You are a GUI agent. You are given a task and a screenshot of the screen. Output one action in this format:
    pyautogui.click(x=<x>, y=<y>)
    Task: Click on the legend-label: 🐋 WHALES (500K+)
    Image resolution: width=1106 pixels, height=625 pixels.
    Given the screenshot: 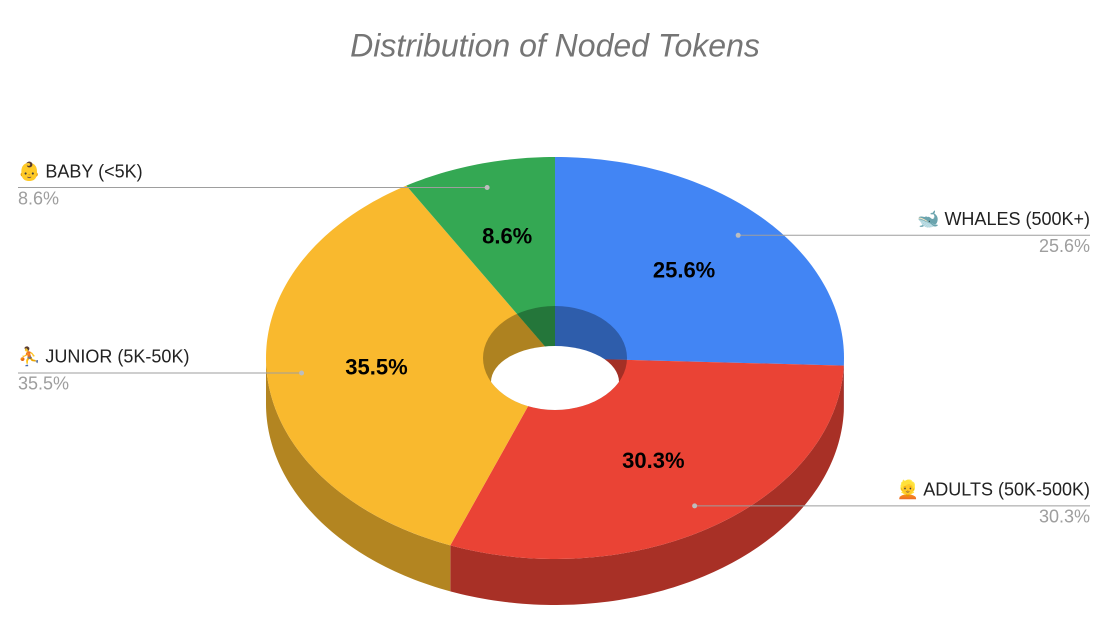 What is the action you would take?
    pyautogui.click(x=1003, y=219)
    